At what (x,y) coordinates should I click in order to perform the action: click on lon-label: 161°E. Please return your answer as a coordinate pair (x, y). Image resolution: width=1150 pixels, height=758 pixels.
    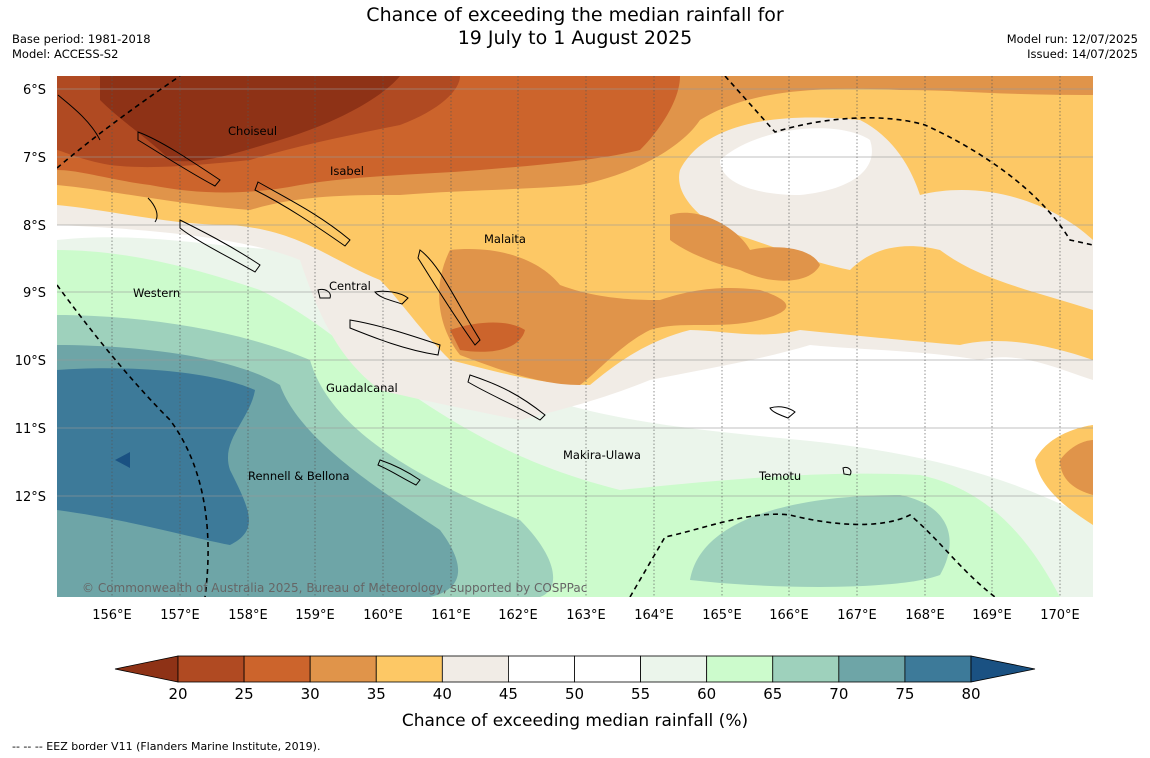
    Looking at the image, I should click on (451, 615).